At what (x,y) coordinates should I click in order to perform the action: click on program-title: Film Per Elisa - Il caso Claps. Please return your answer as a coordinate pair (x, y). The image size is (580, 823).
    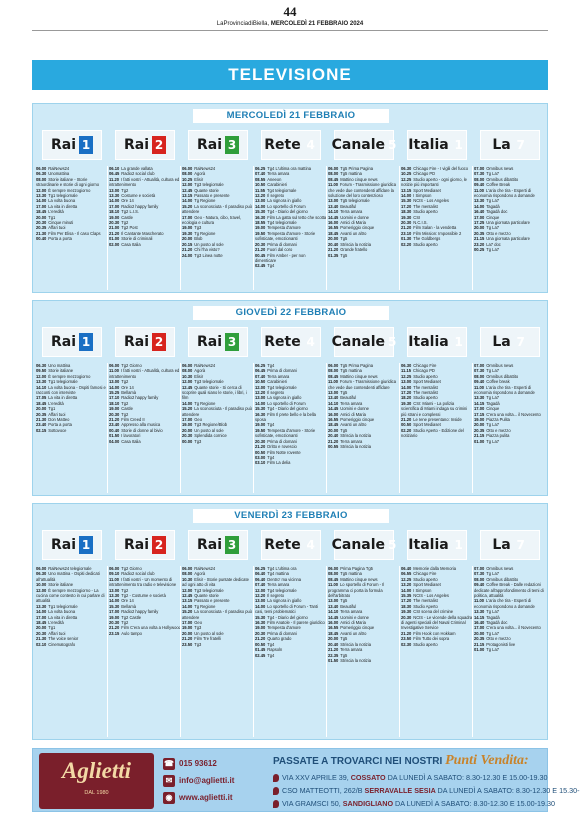
    Looking at the image, I should click on (74, 233).